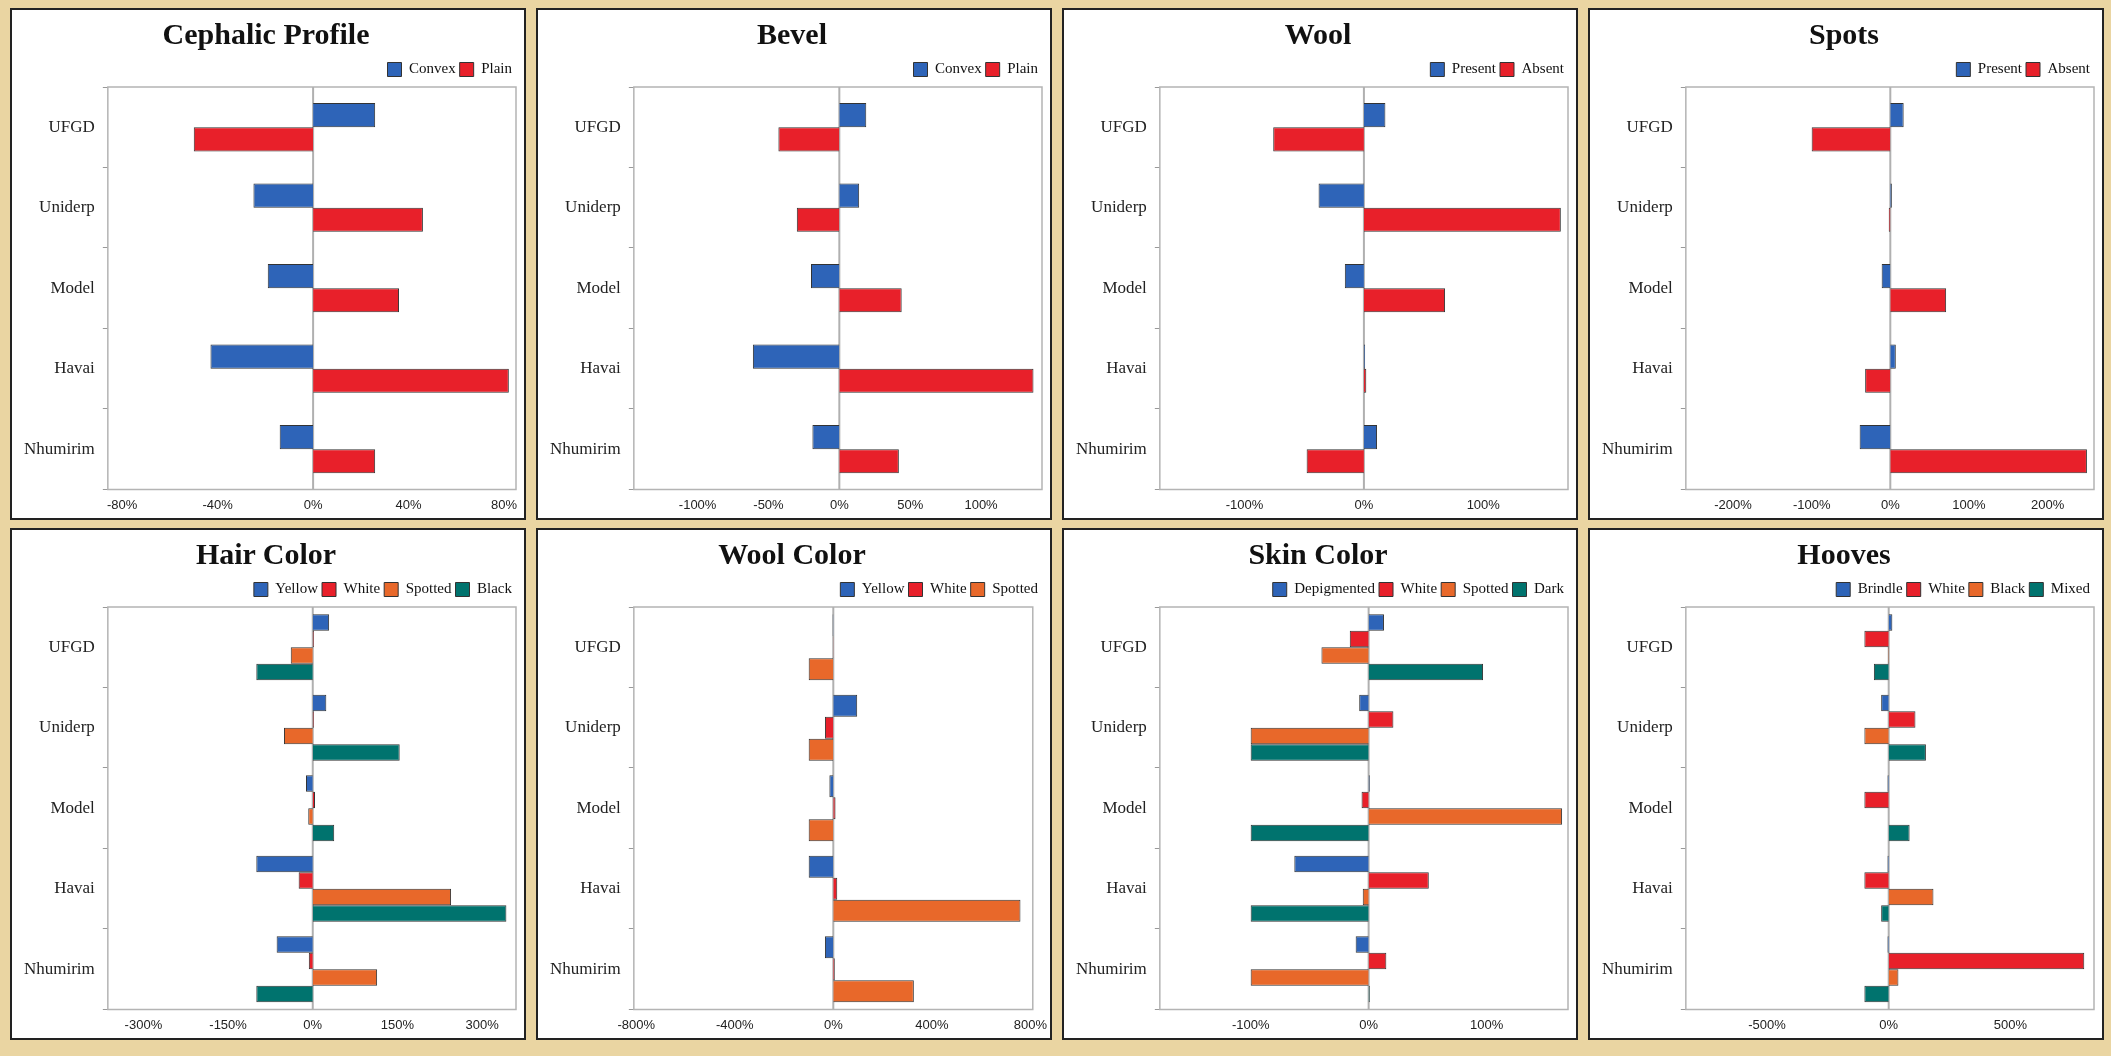 This screenshot has height=1056, width=2111. Describe the element at coordinates (122, 504) in the screenshot. I see `x-tick-label: -80%` at that location.